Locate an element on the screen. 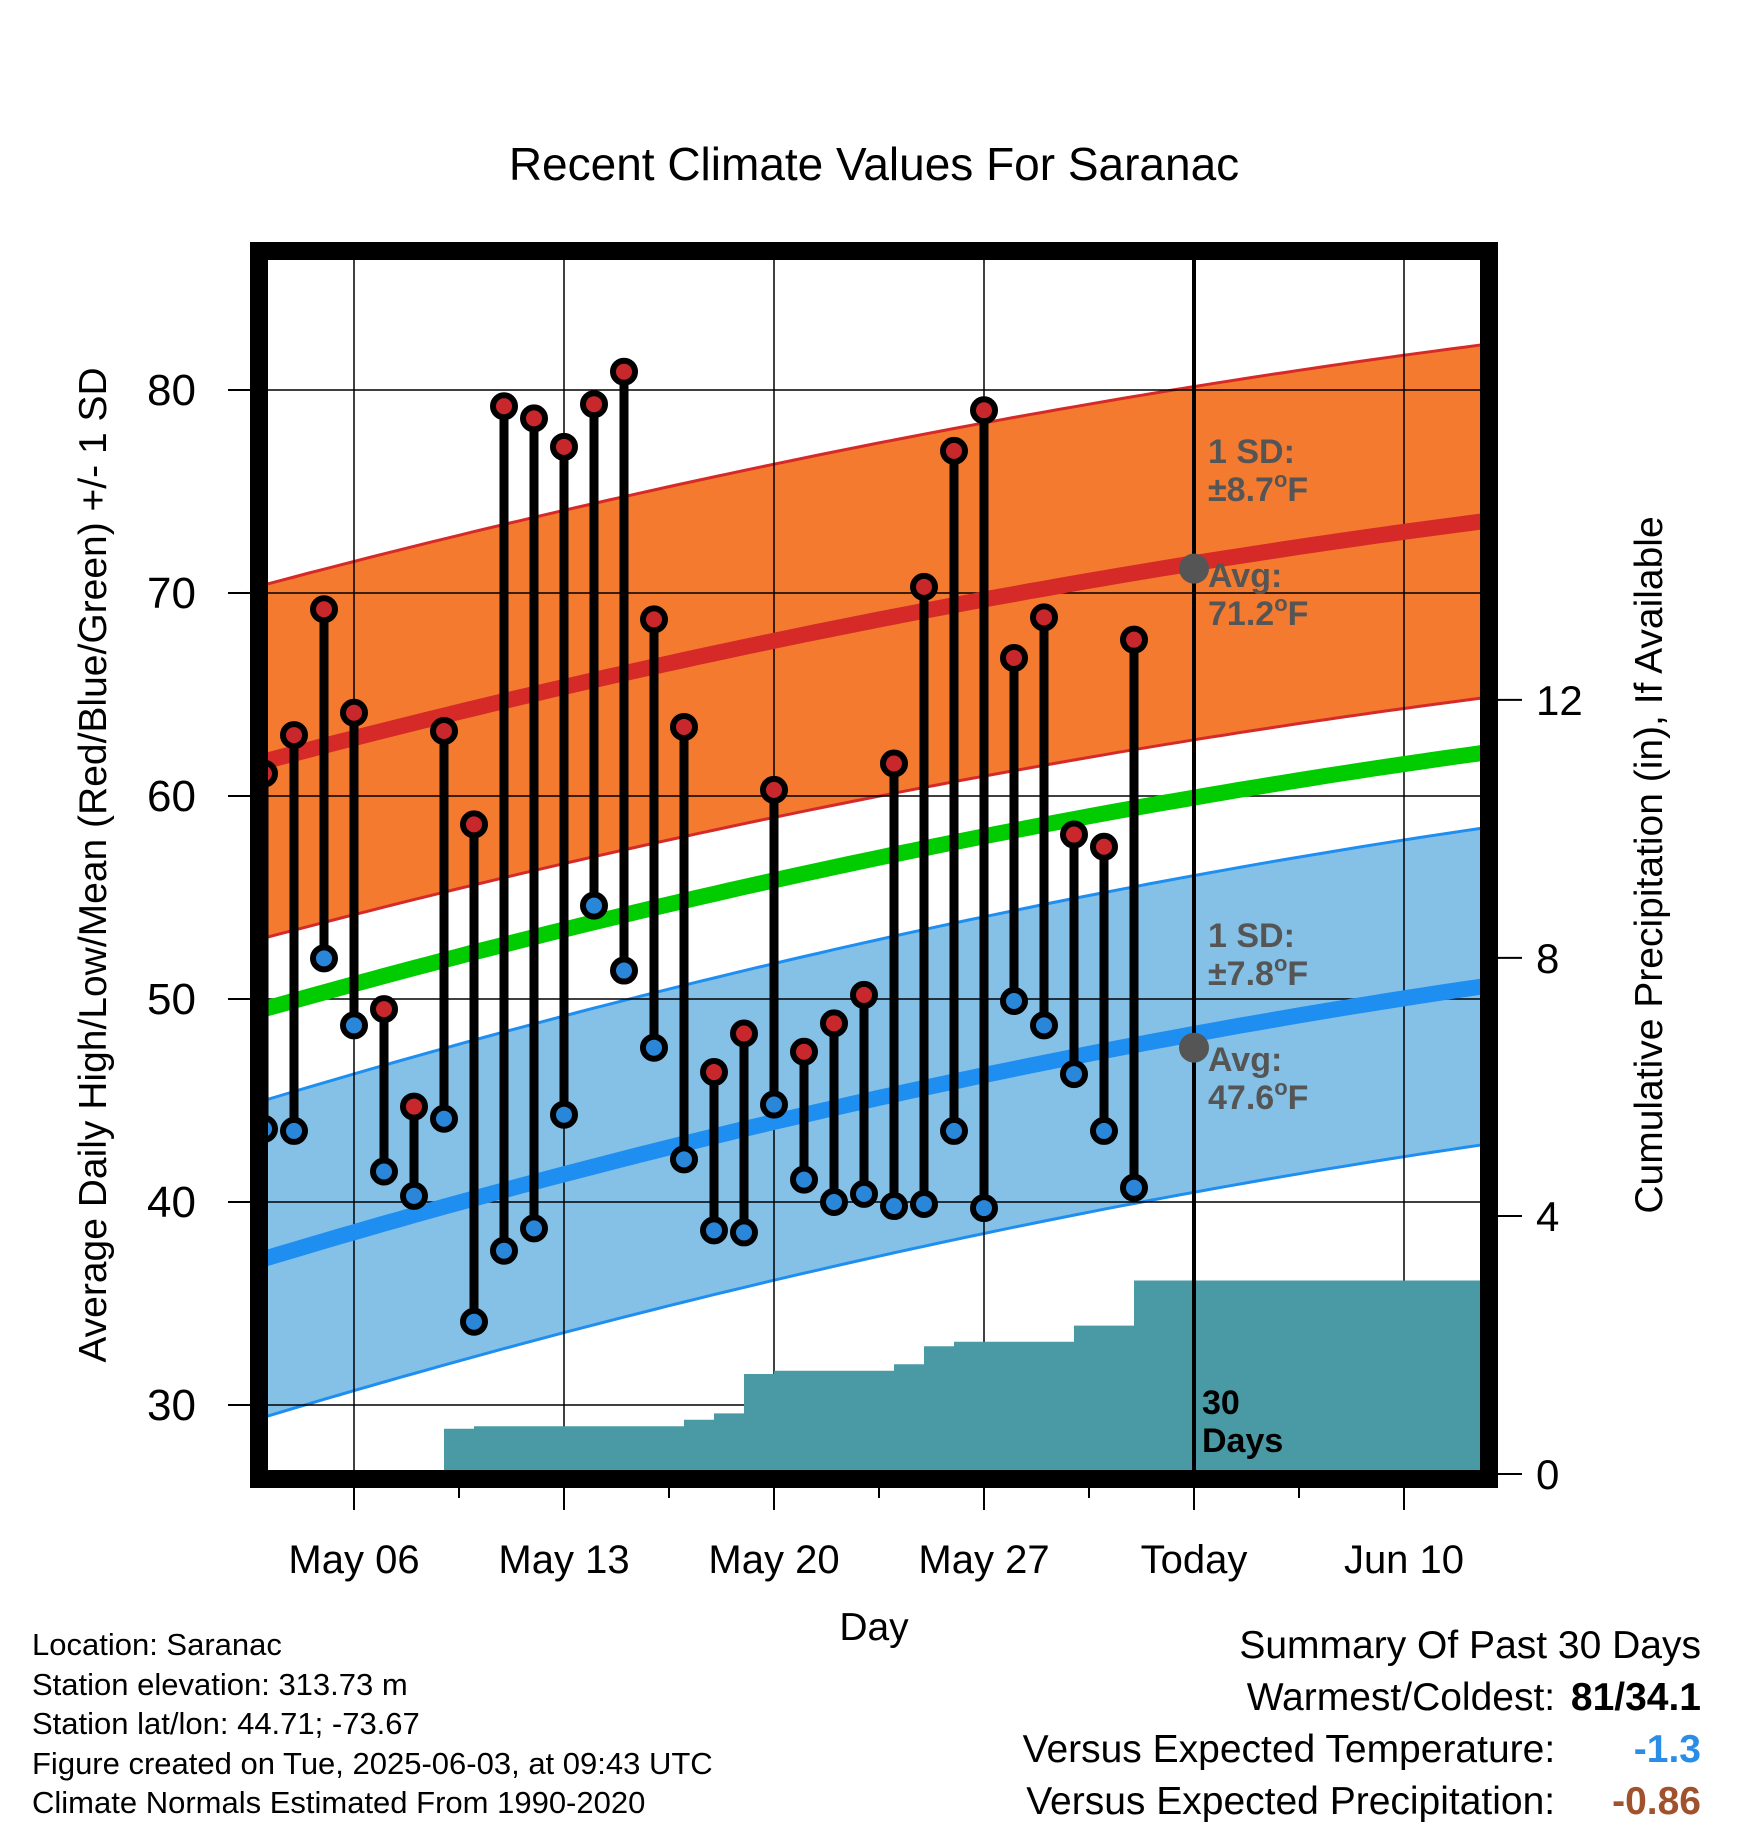  location-text: Location: Saranac is located at coordinates (157, 1644).